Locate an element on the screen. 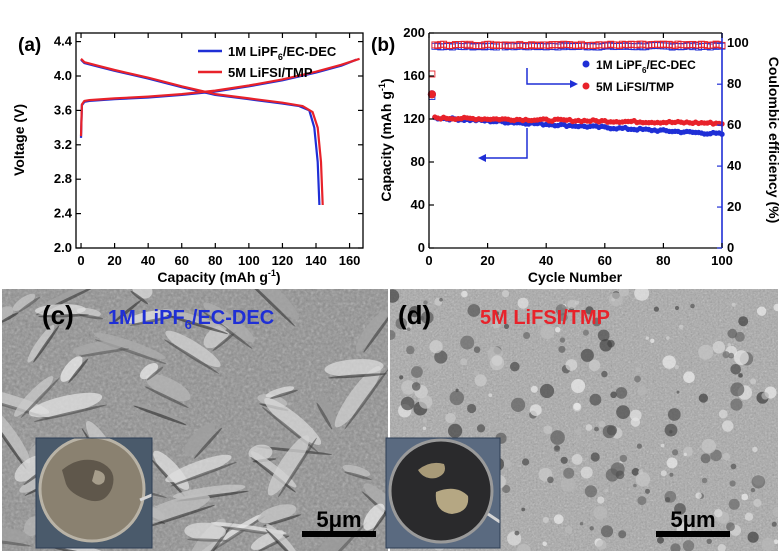 This screenshot has width=780, height=553. panel-b-y2label: Coulombic efficiency (%) is located at coordinates (773, 140).